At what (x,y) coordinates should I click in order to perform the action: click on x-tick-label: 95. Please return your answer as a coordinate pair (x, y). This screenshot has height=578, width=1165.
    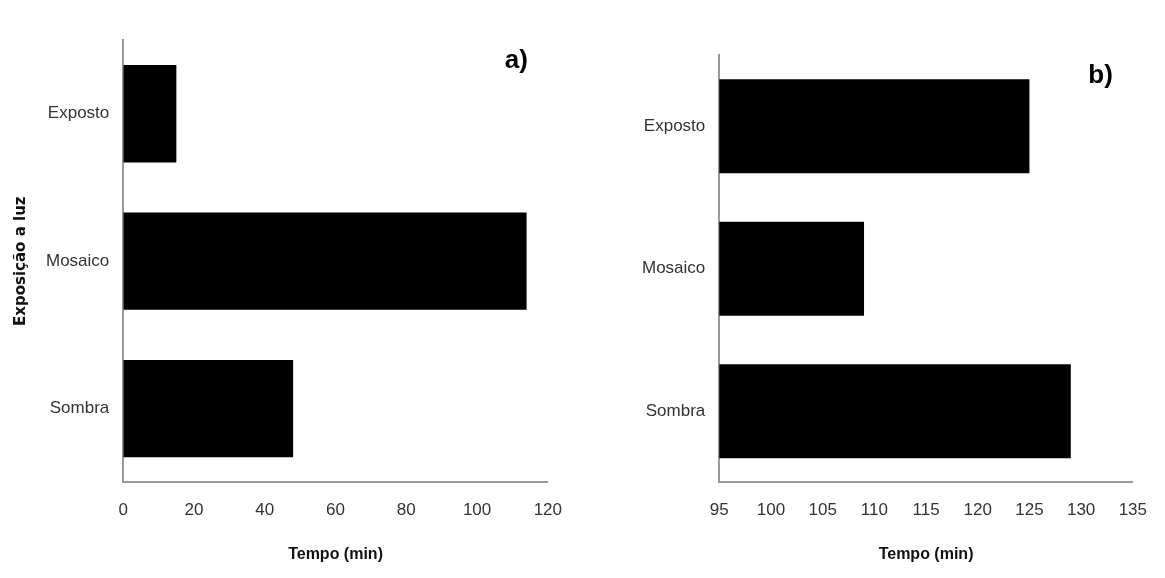
    Looking at the image, I should click on (719, 510).